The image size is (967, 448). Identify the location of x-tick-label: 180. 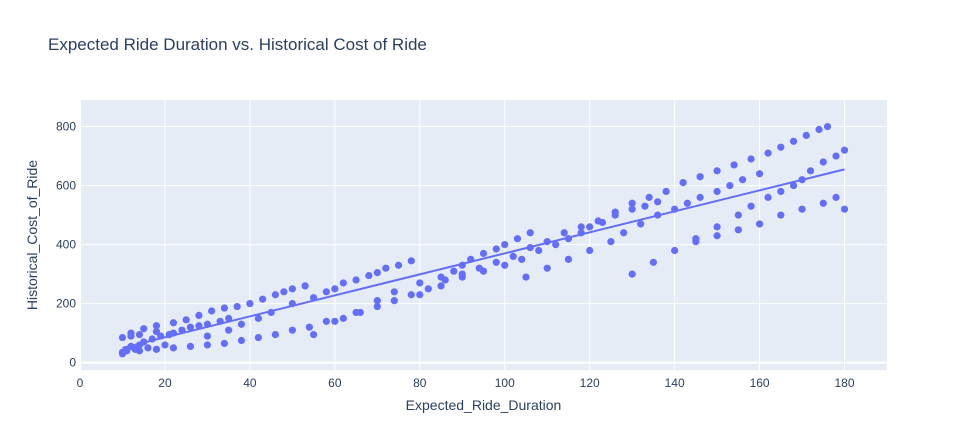
(845, 383).